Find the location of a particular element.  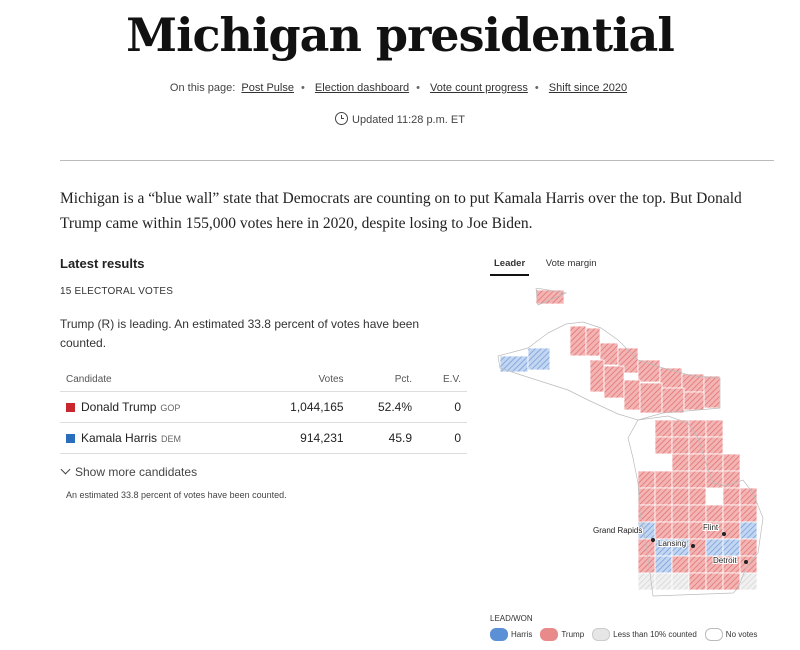

tab-leader: Leader is located at coordinates (510, 267).